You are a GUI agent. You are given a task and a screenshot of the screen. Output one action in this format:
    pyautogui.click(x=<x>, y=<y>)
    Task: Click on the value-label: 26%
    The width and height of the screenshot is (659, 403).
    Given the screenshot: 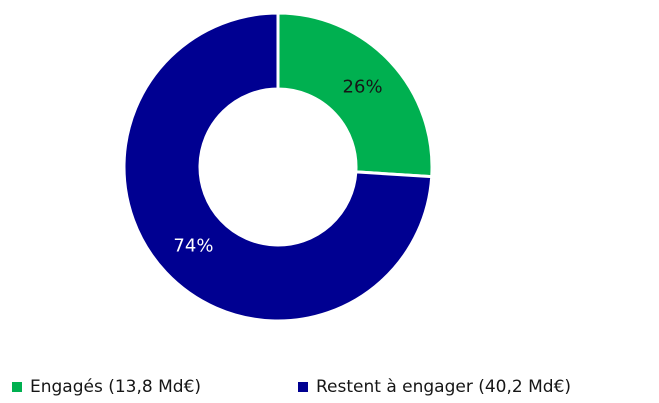 What is the action you would take?
    pyautogui.click(x=363, y=87)
    